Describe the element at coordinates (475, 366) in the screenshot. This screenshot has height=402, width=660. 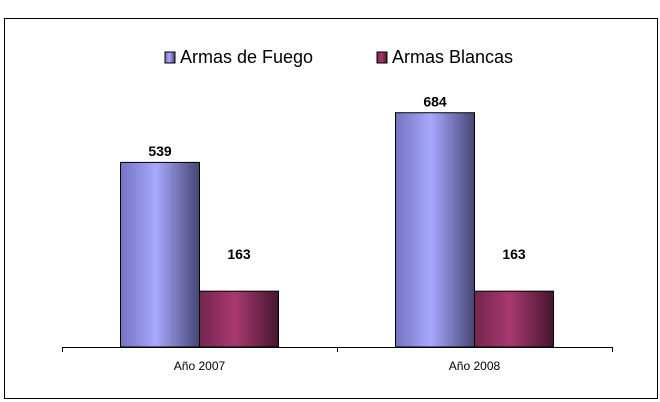
I see `x-tick-label: Año 2008` at that location.